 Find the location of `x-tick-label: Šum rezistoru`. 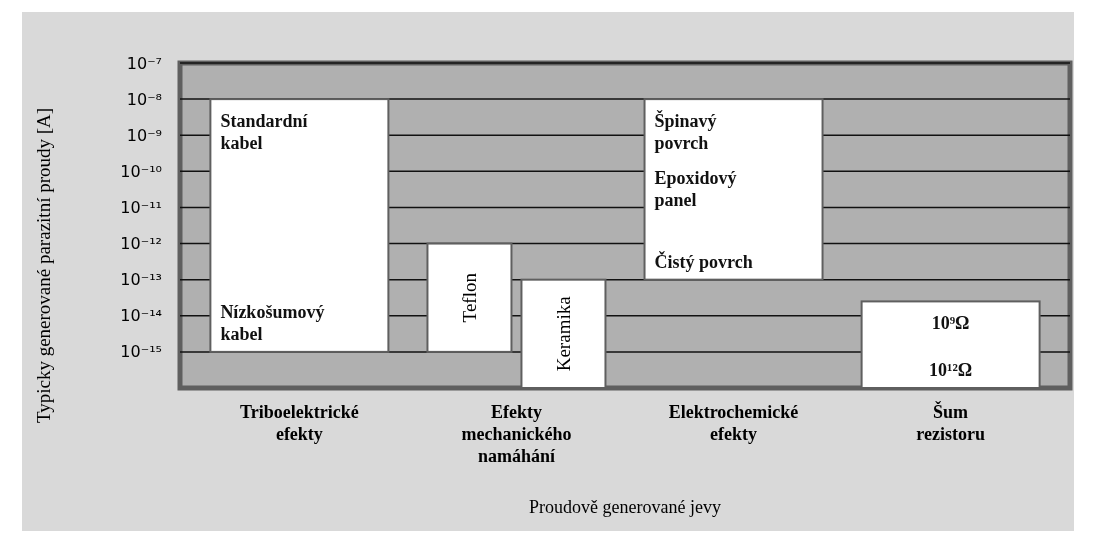

x-tick-label: Šum rezistoru is located at coordinates (950, 422).